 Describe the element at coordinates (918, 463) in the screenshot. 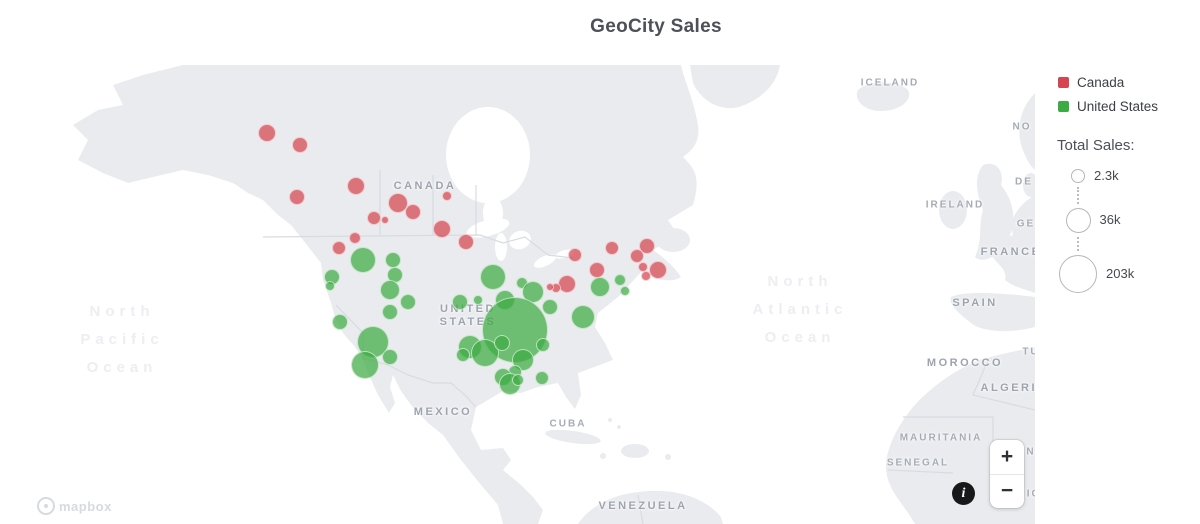

I see `geo-label-senegal: SENEGAL` at that location.